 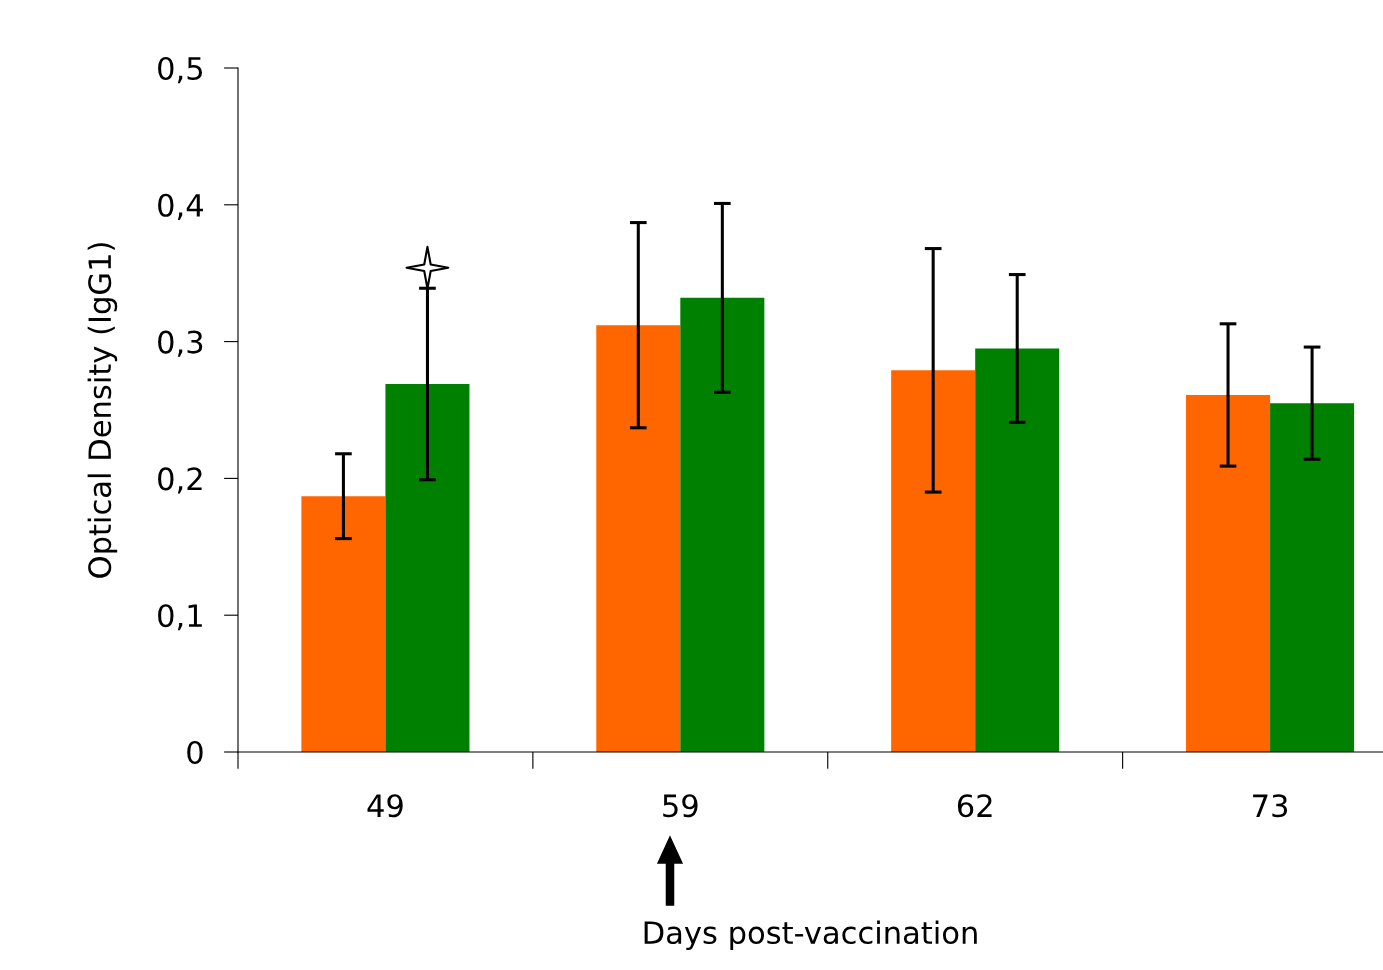 What do you see at coordinates (680, 806) in the screenshot?
I see `x-tick-label: 59` at bounding box center [680, 806].